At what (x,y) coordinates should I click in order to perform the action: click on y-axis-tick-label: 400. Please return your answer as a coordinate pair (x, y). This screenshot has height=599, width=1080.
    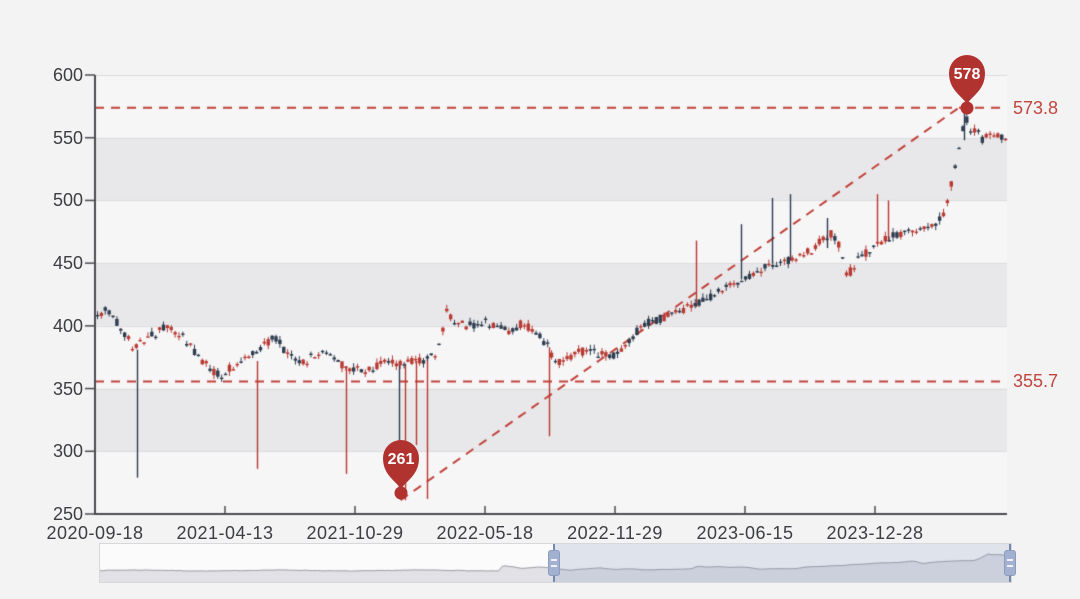
    Looking at the image, I should click on (67, 325).